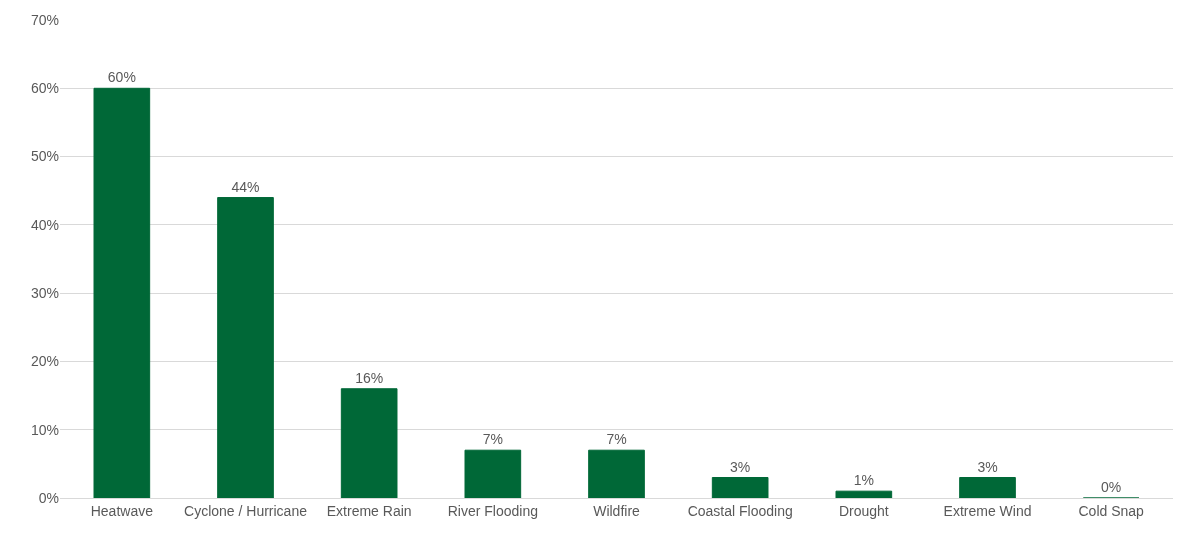  What do you see at coordinates (369, 377) in the screenshot?
I see `data-label: 16%` at bounding box center [369, 377].